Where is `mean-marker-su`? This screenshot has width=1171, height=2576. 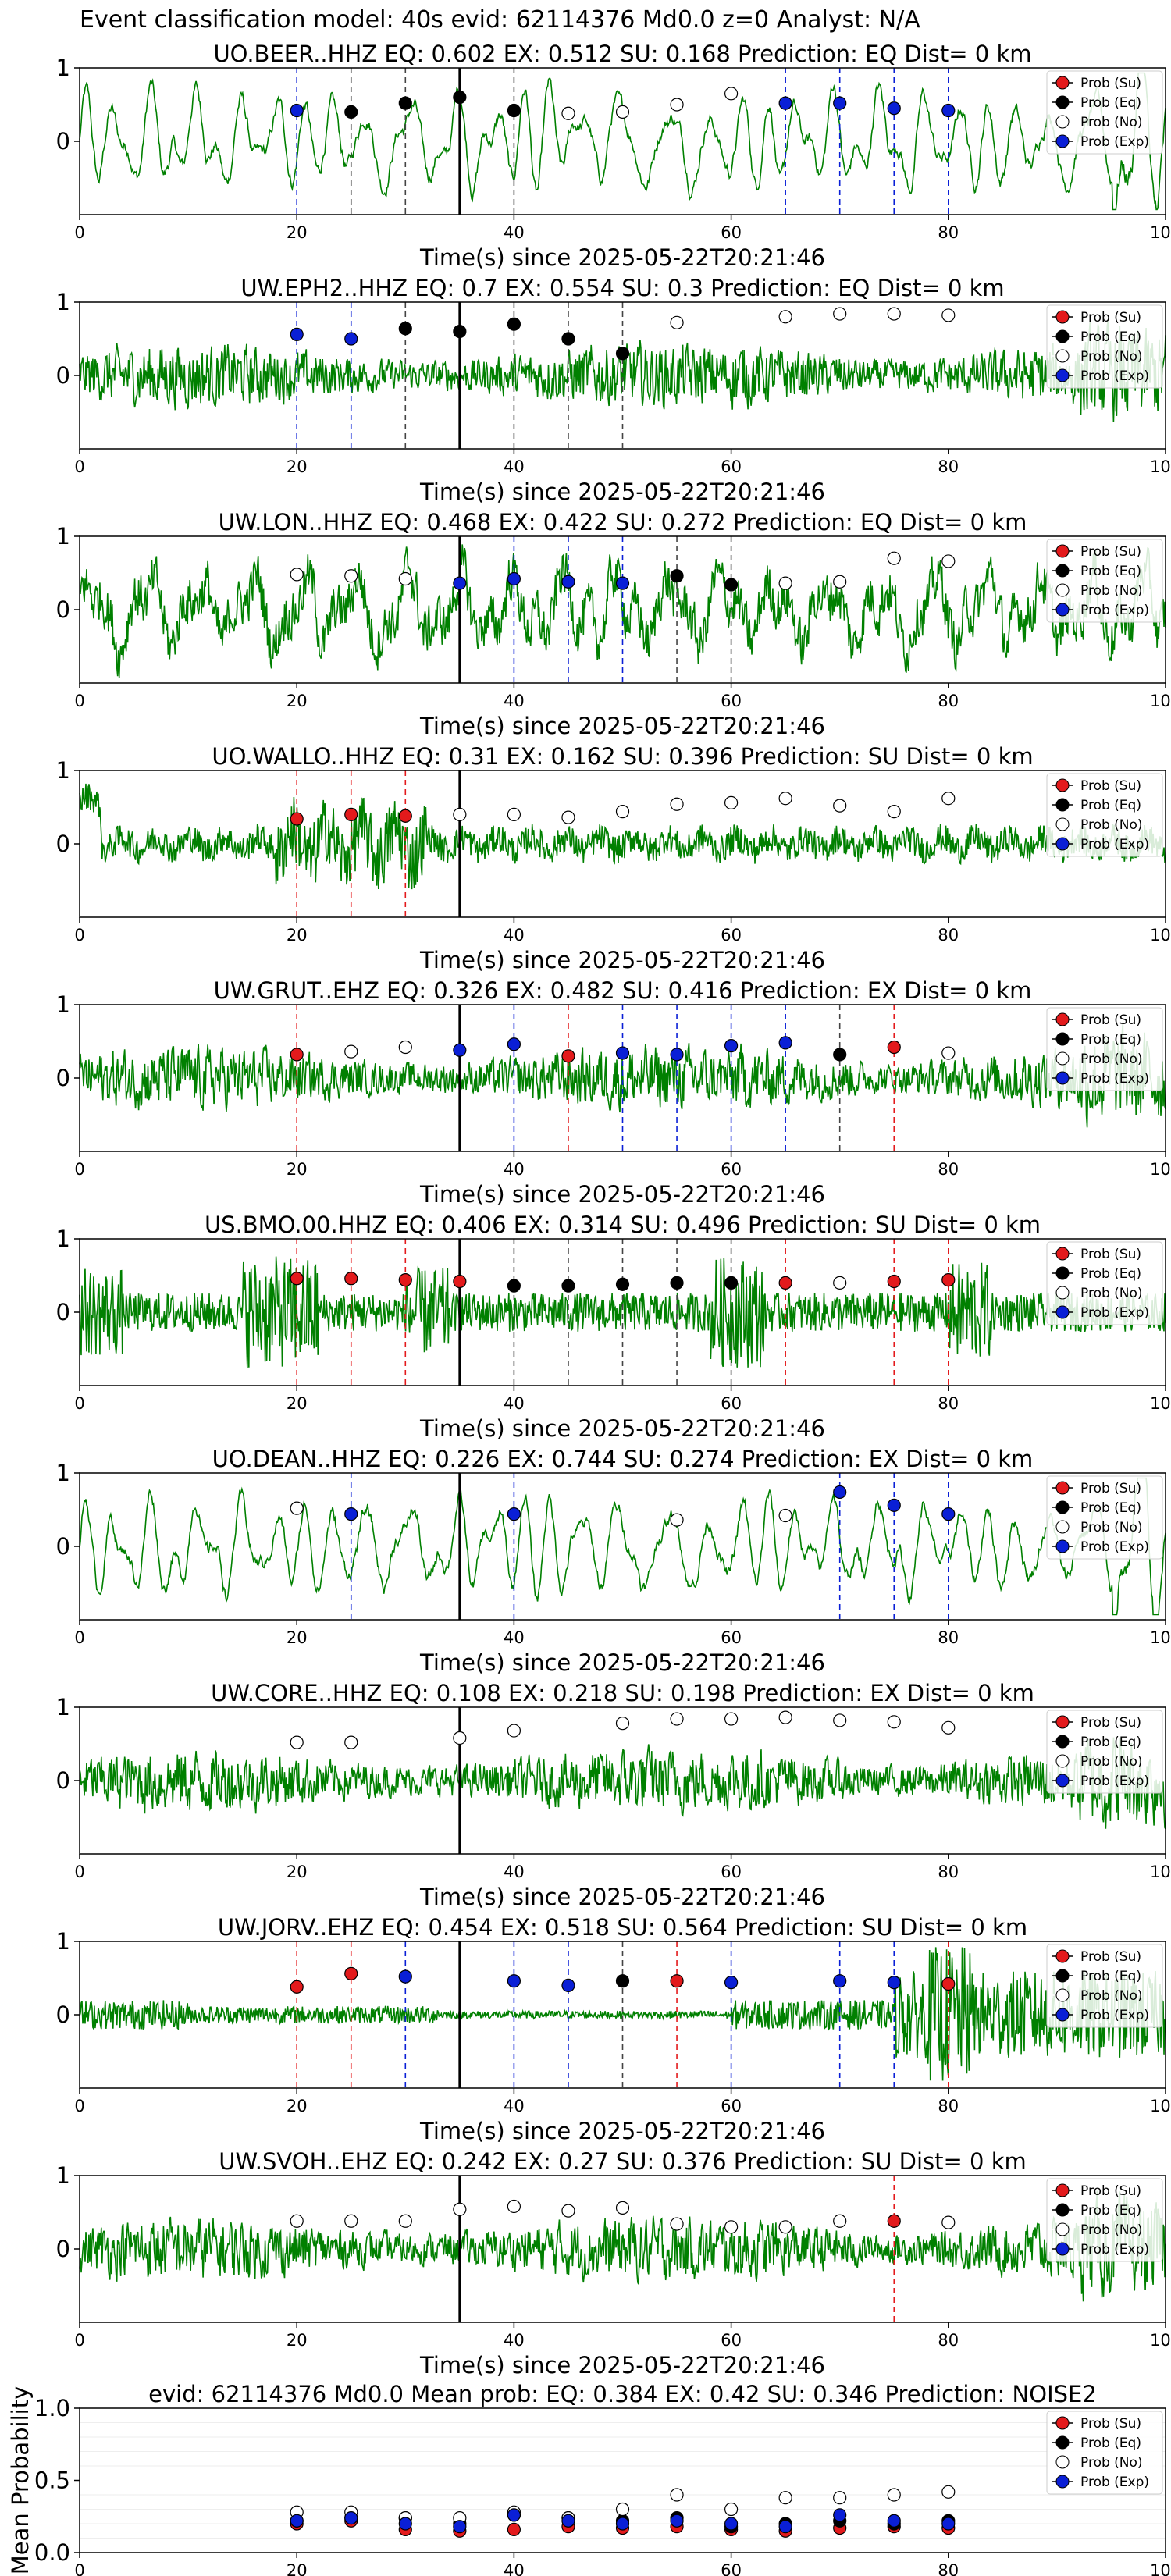 mean-marker-su is located at coordinates (514, 2529).